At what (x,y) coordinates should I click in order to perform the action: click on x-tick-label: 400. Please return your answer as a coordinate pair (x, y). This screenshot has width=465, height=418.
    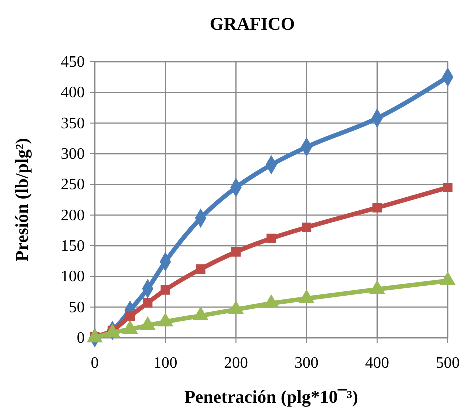
    Looking at the image, I should click on (377, 363).